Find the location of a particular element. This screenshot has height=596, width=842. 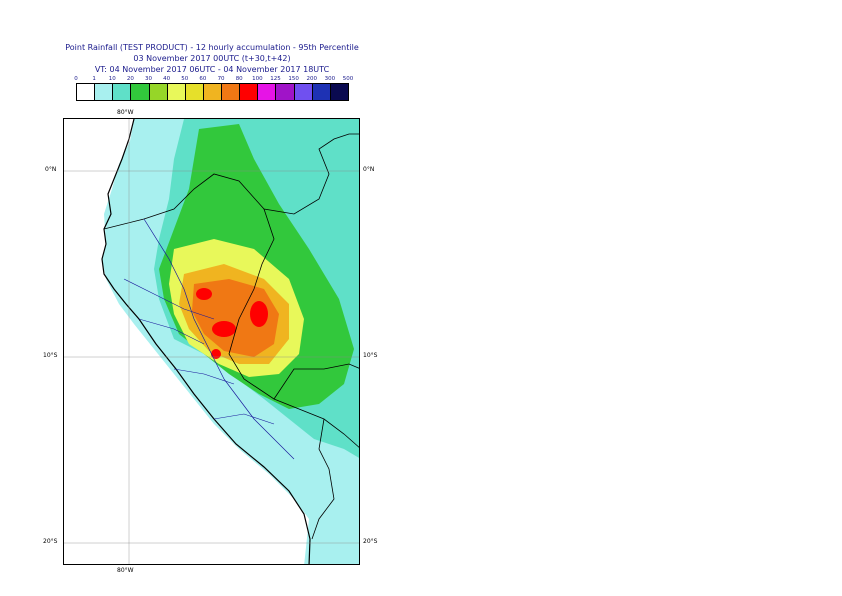

legend-tick-label: 125 is located at coordinates (275, 79).